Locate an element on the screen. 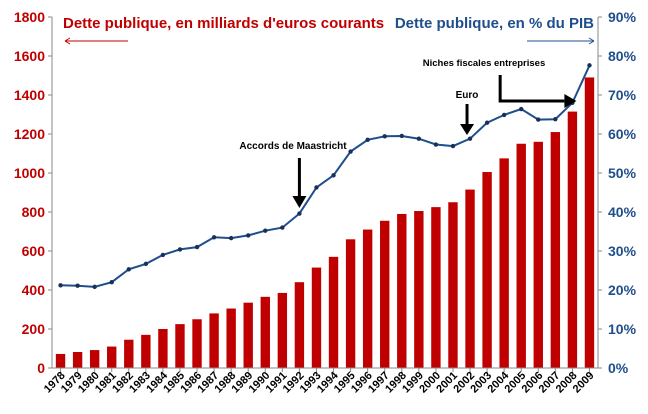  legend-debt-ratio-arrow-head is located at coordinates (591, 41).